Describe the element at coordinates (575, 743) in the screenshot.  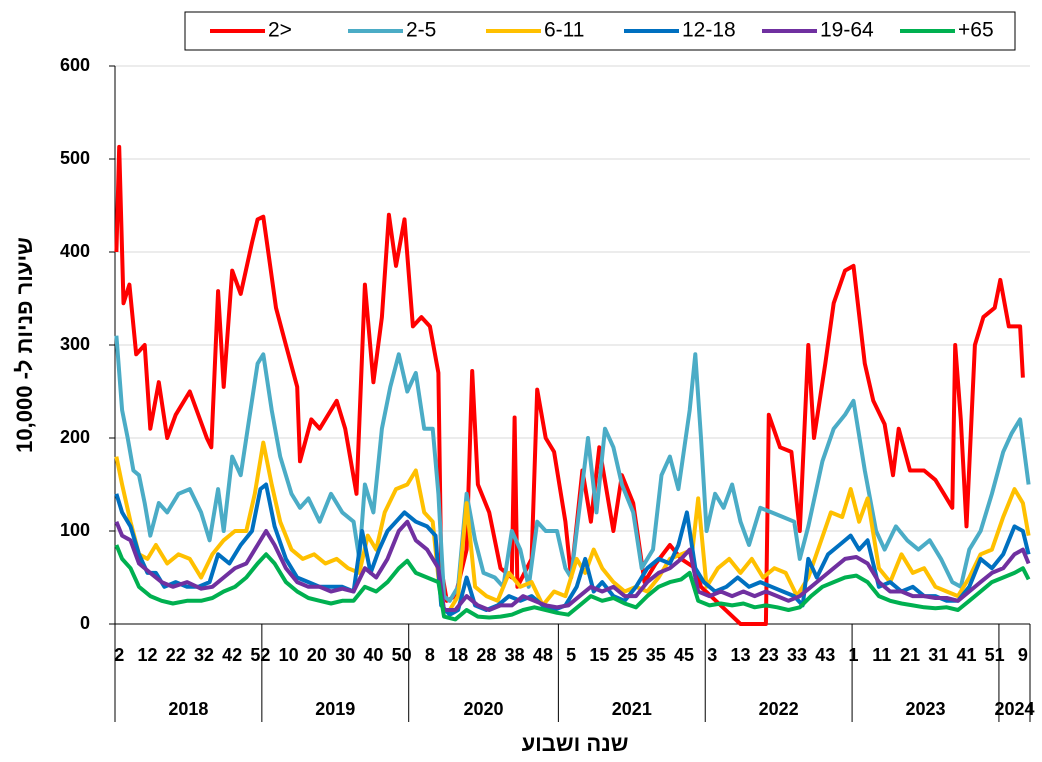
I see `x-axis-label: שנה ושבוע` at that location.